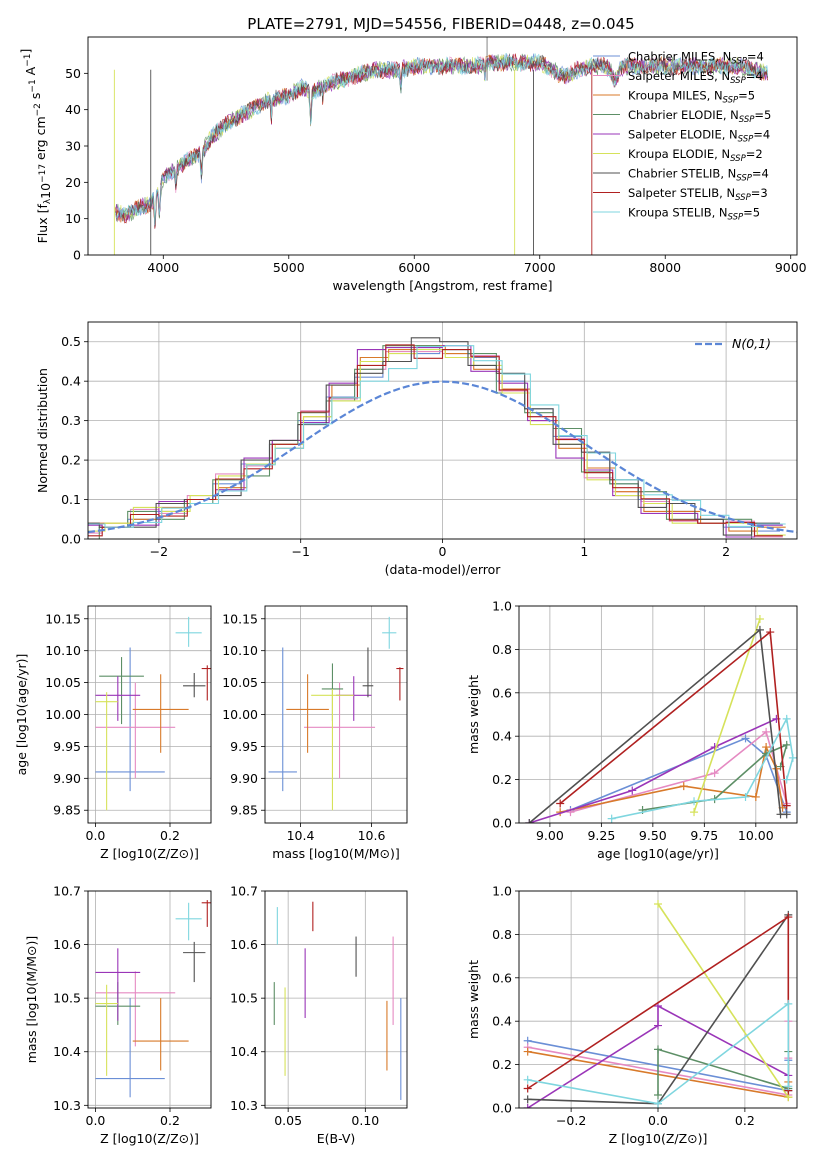  Describe the element at coordinates (571, 1120) in the screenshot. I see `x-tick-label: −0.2` at that location.